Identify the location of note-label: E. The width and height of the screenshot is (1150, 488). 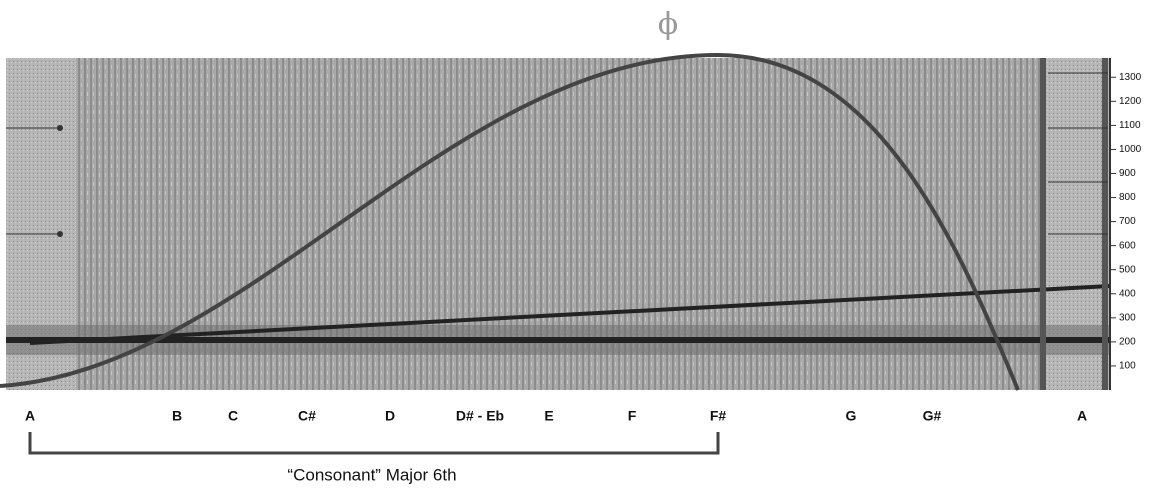
(548, 416).